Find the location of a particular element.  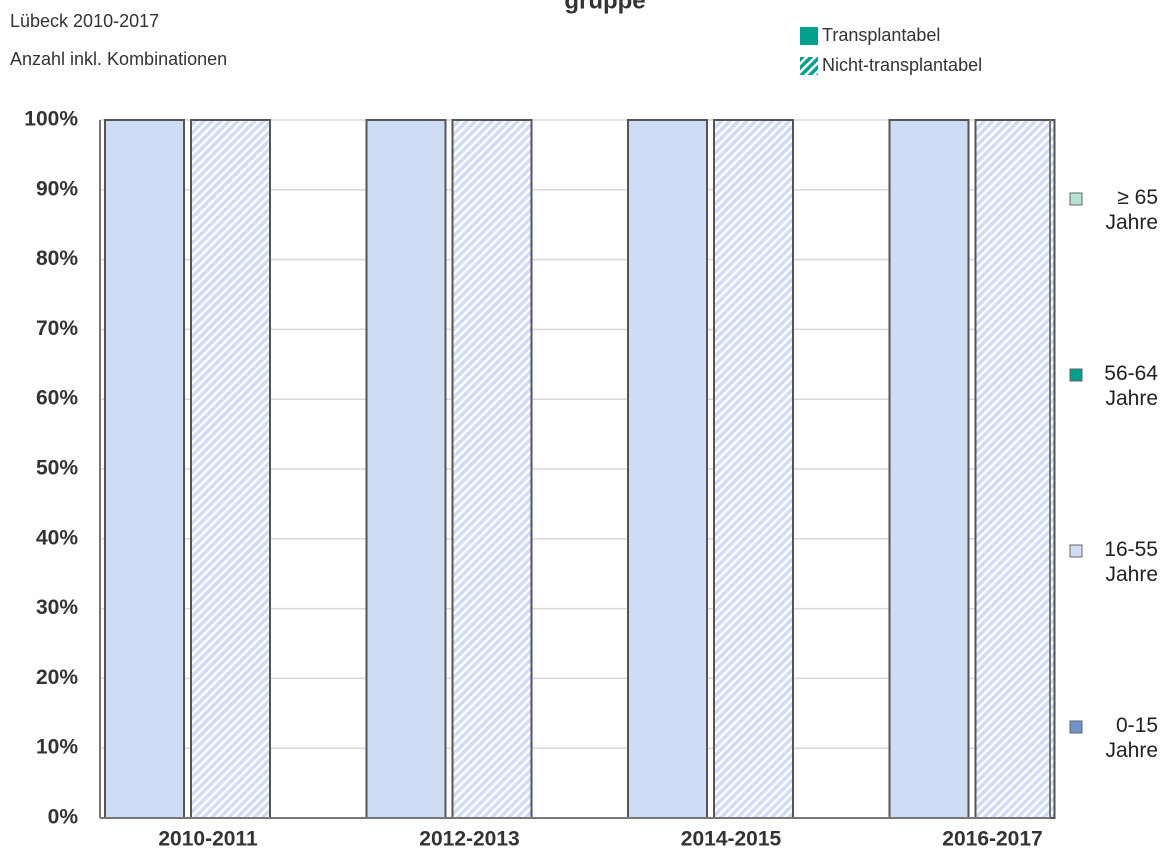

subtitle: Lübeck 2010-2017 is located at coordinates (84, 21).